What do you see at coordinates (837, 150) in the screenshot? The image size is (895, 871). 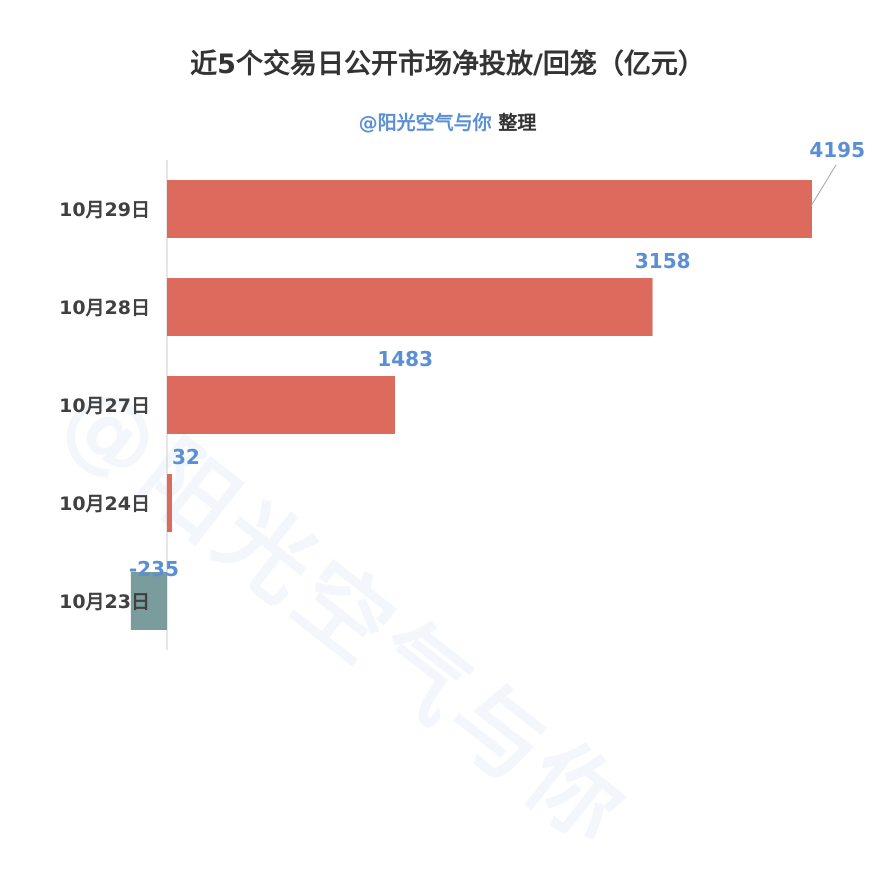 I see `value-label: 4195` at bounding box center [837, 150].